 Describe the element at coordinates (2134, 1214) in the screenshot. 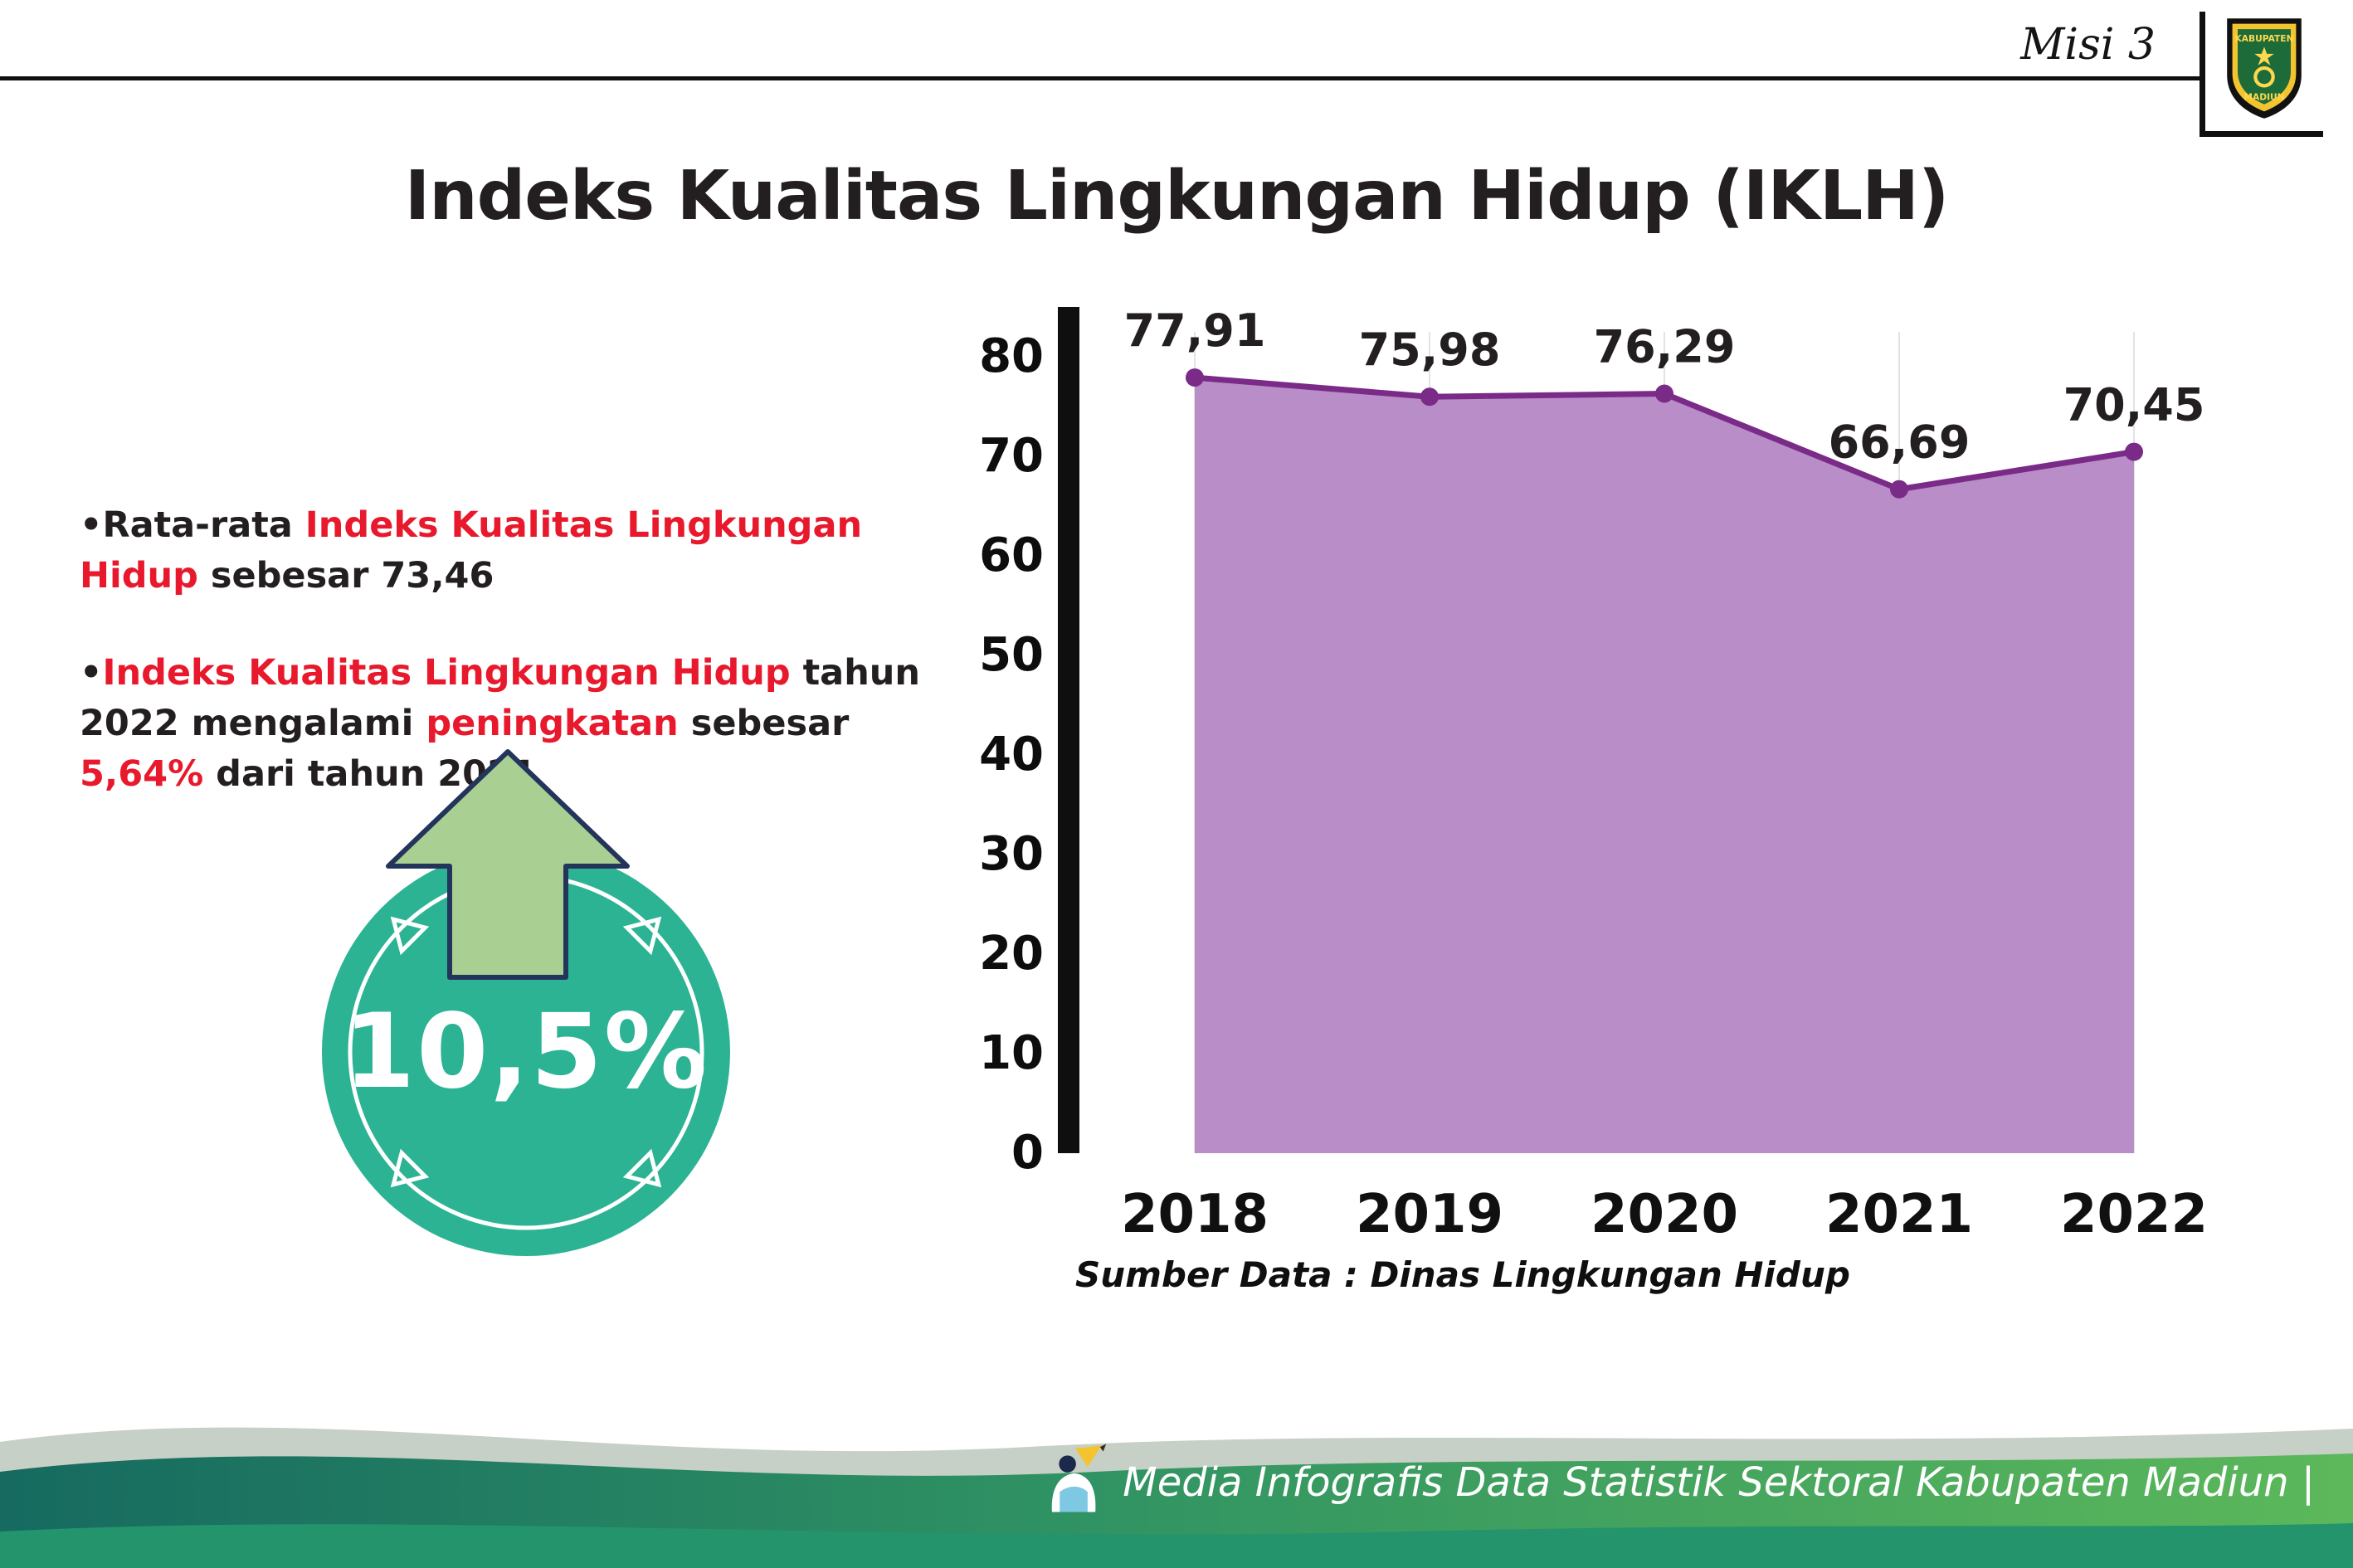

I see `x-tick-label: 2022` at that location.